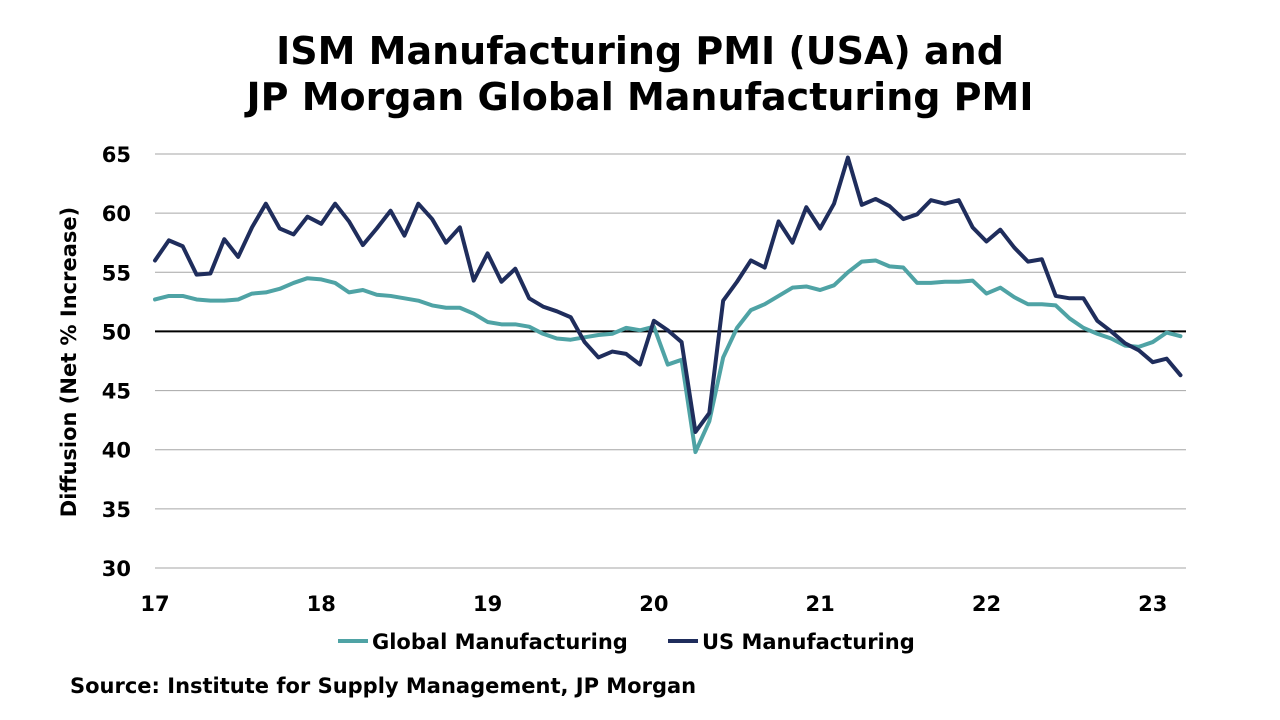  What do you see at coordinates (321, 604) in the screenshot?
I see `x-tick-label-18: 18` at bounding box center [321, 604].